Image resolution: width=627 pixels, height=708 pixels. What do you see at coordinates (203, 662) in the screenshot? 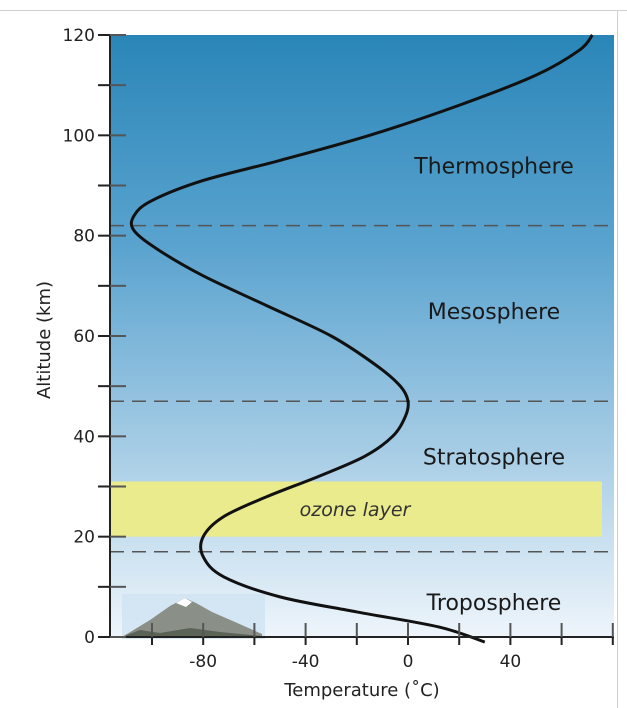
I see `x-tick-label: -80` at bounding box center [203, 662].